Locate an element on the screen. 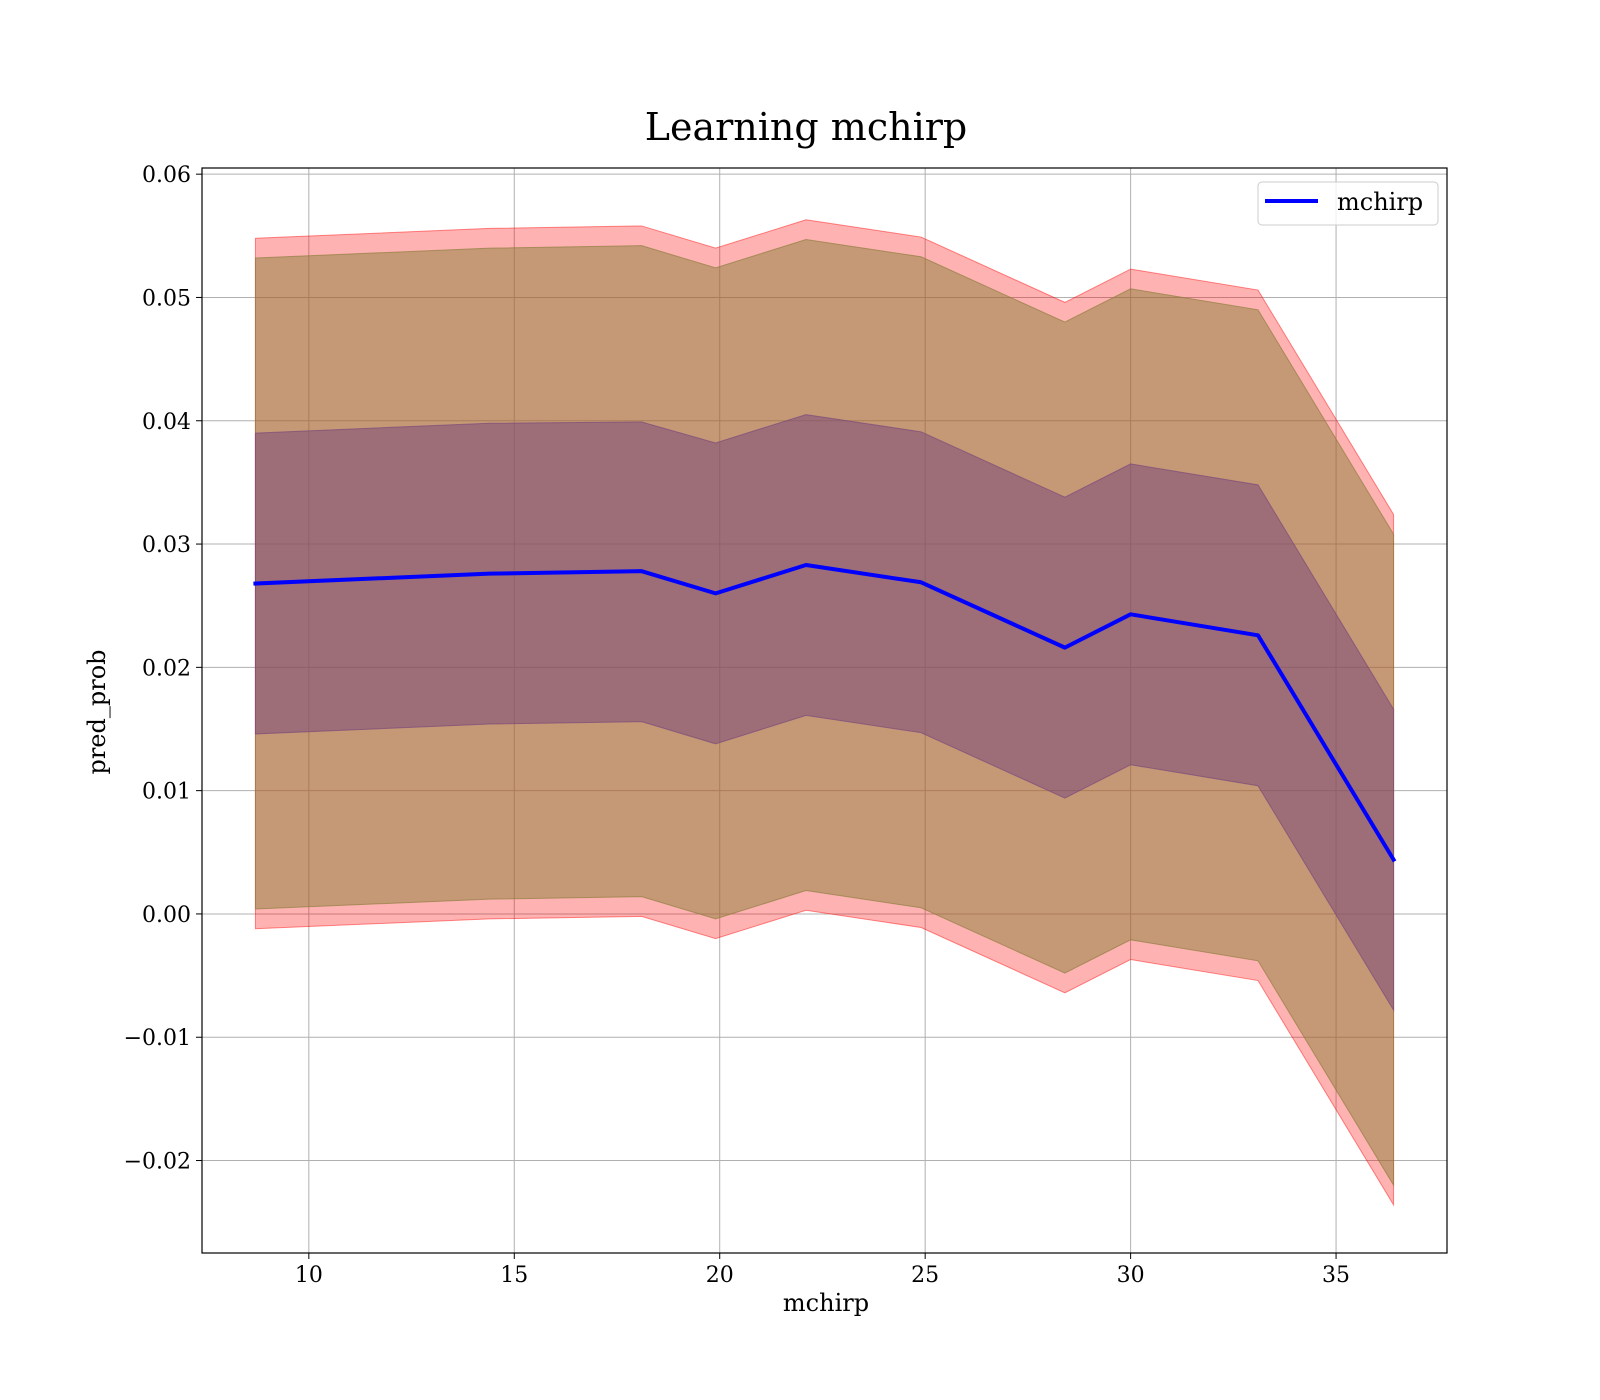 The width and height of the screenshot is (1600, 1400). legend-box is located at coordinates (1348, 203).